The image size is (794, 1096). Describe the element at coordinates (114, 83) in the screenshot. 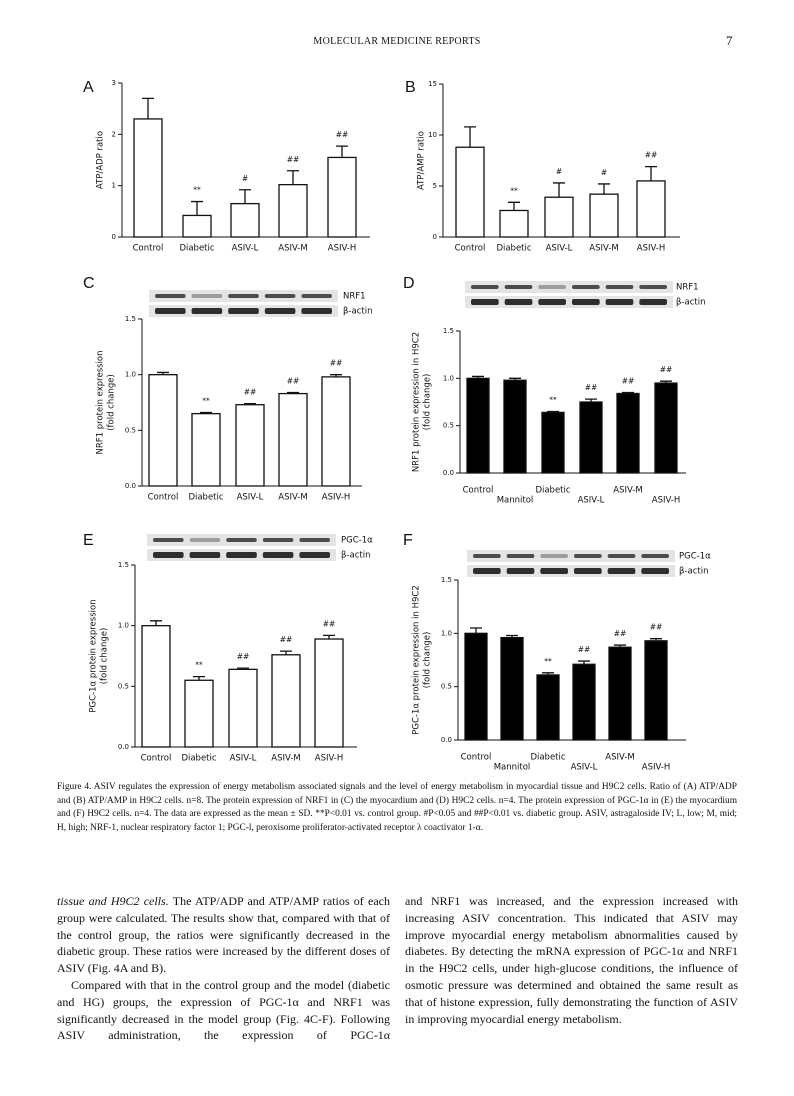

I see `y-tick-label: 3` at that location.